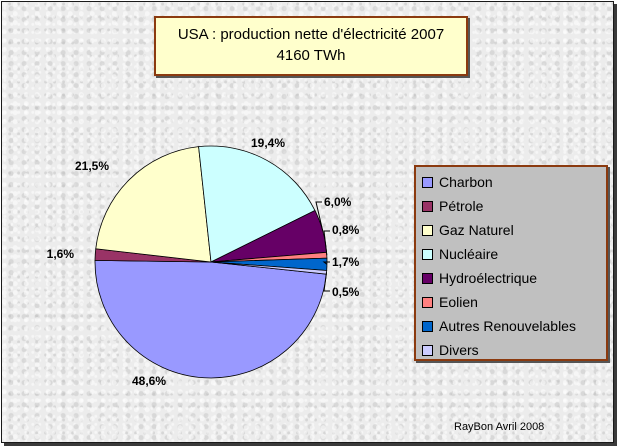  I want to click on legend-item-gaz-naturel: Gaz Naturel, so click(514, 230).